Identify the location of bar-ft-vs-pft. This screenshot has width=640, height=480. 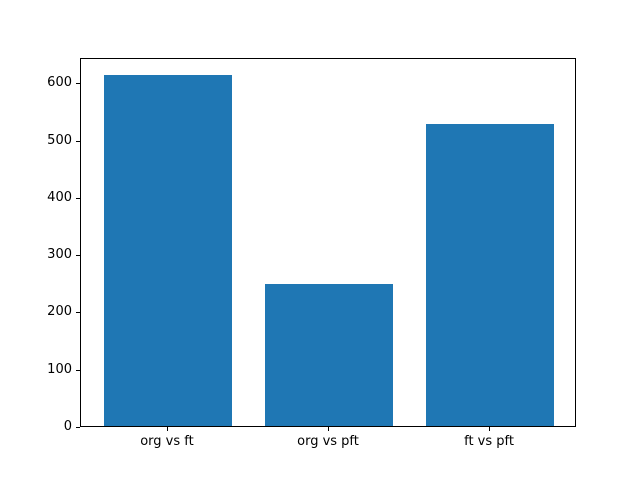
(490, 275).